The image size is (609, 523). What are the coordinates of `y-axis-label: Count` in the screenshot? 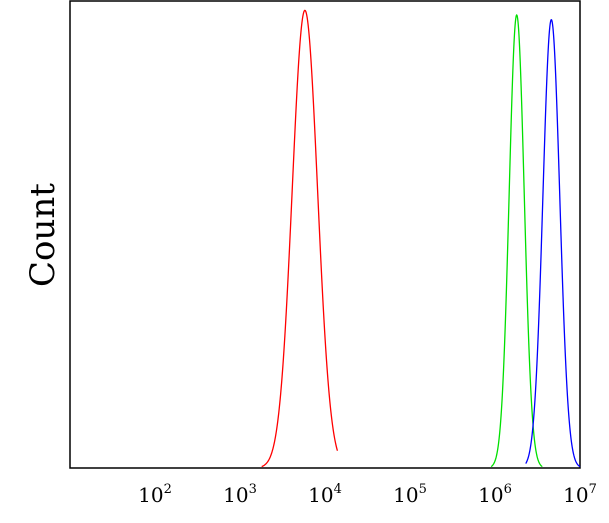 It's located at (43, 235).